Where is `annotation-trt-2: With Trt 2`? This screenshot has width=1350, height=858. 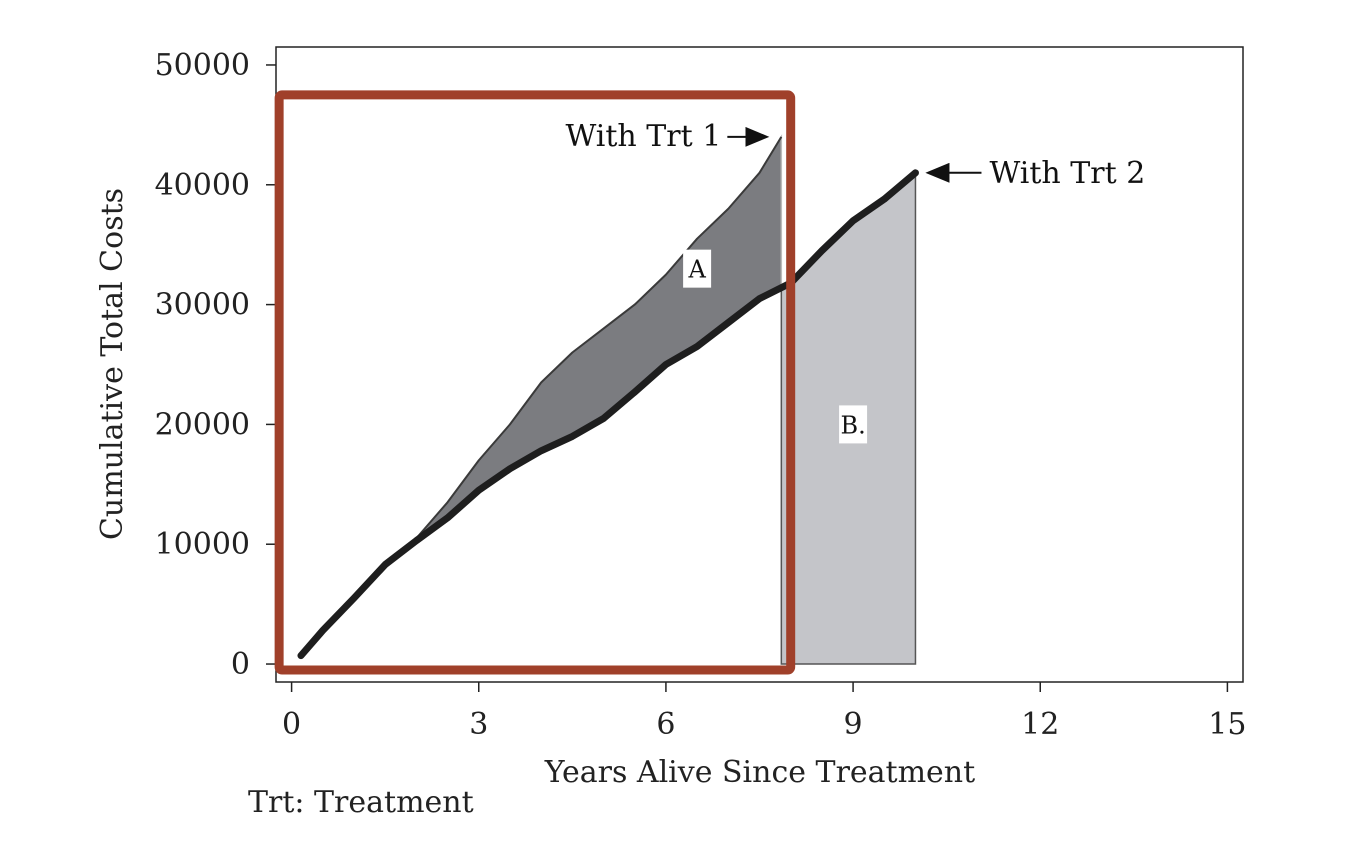
annotation-trt-2: With Trt 2 is located at coordinates (1067, 173).